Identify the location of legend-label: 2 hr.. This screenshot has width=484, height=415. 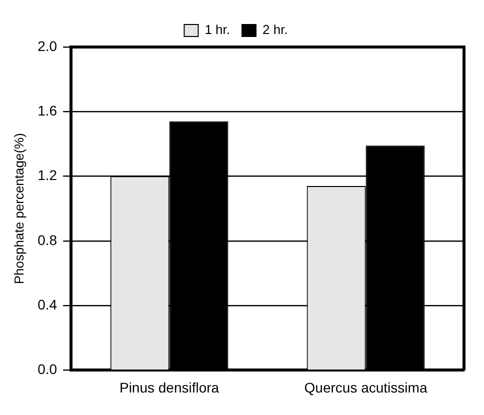
(275, 30).